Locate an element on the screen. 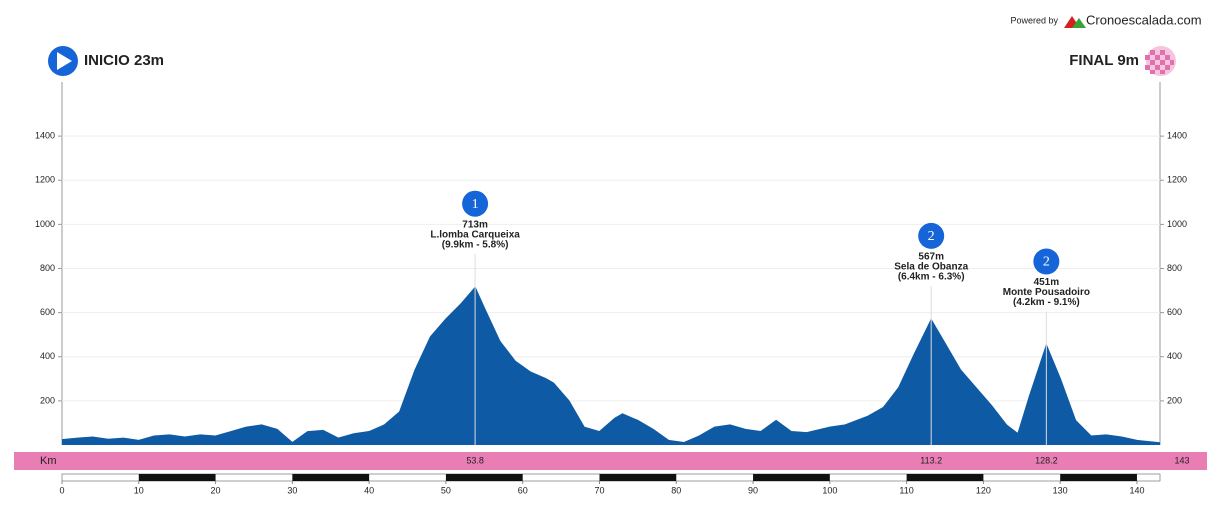  km-label: 113.2 is located at coordinates (931, 460).